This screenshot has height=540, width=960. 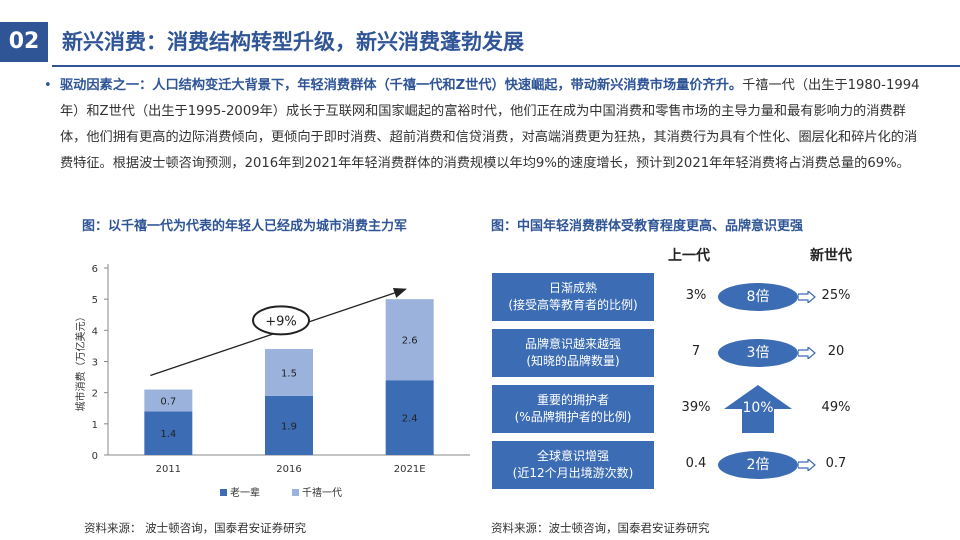 I want to click on metric-title: 重要的拥护者, so click(x=572, y=400).